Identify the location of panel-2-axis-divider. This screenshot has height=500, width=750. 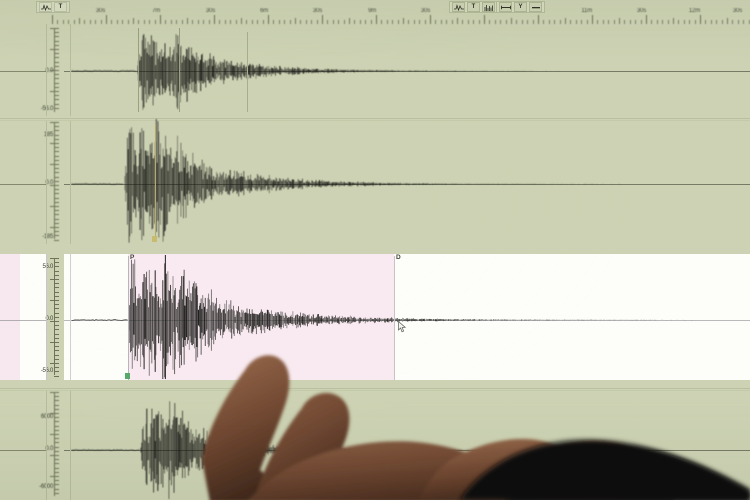
(46, 182).